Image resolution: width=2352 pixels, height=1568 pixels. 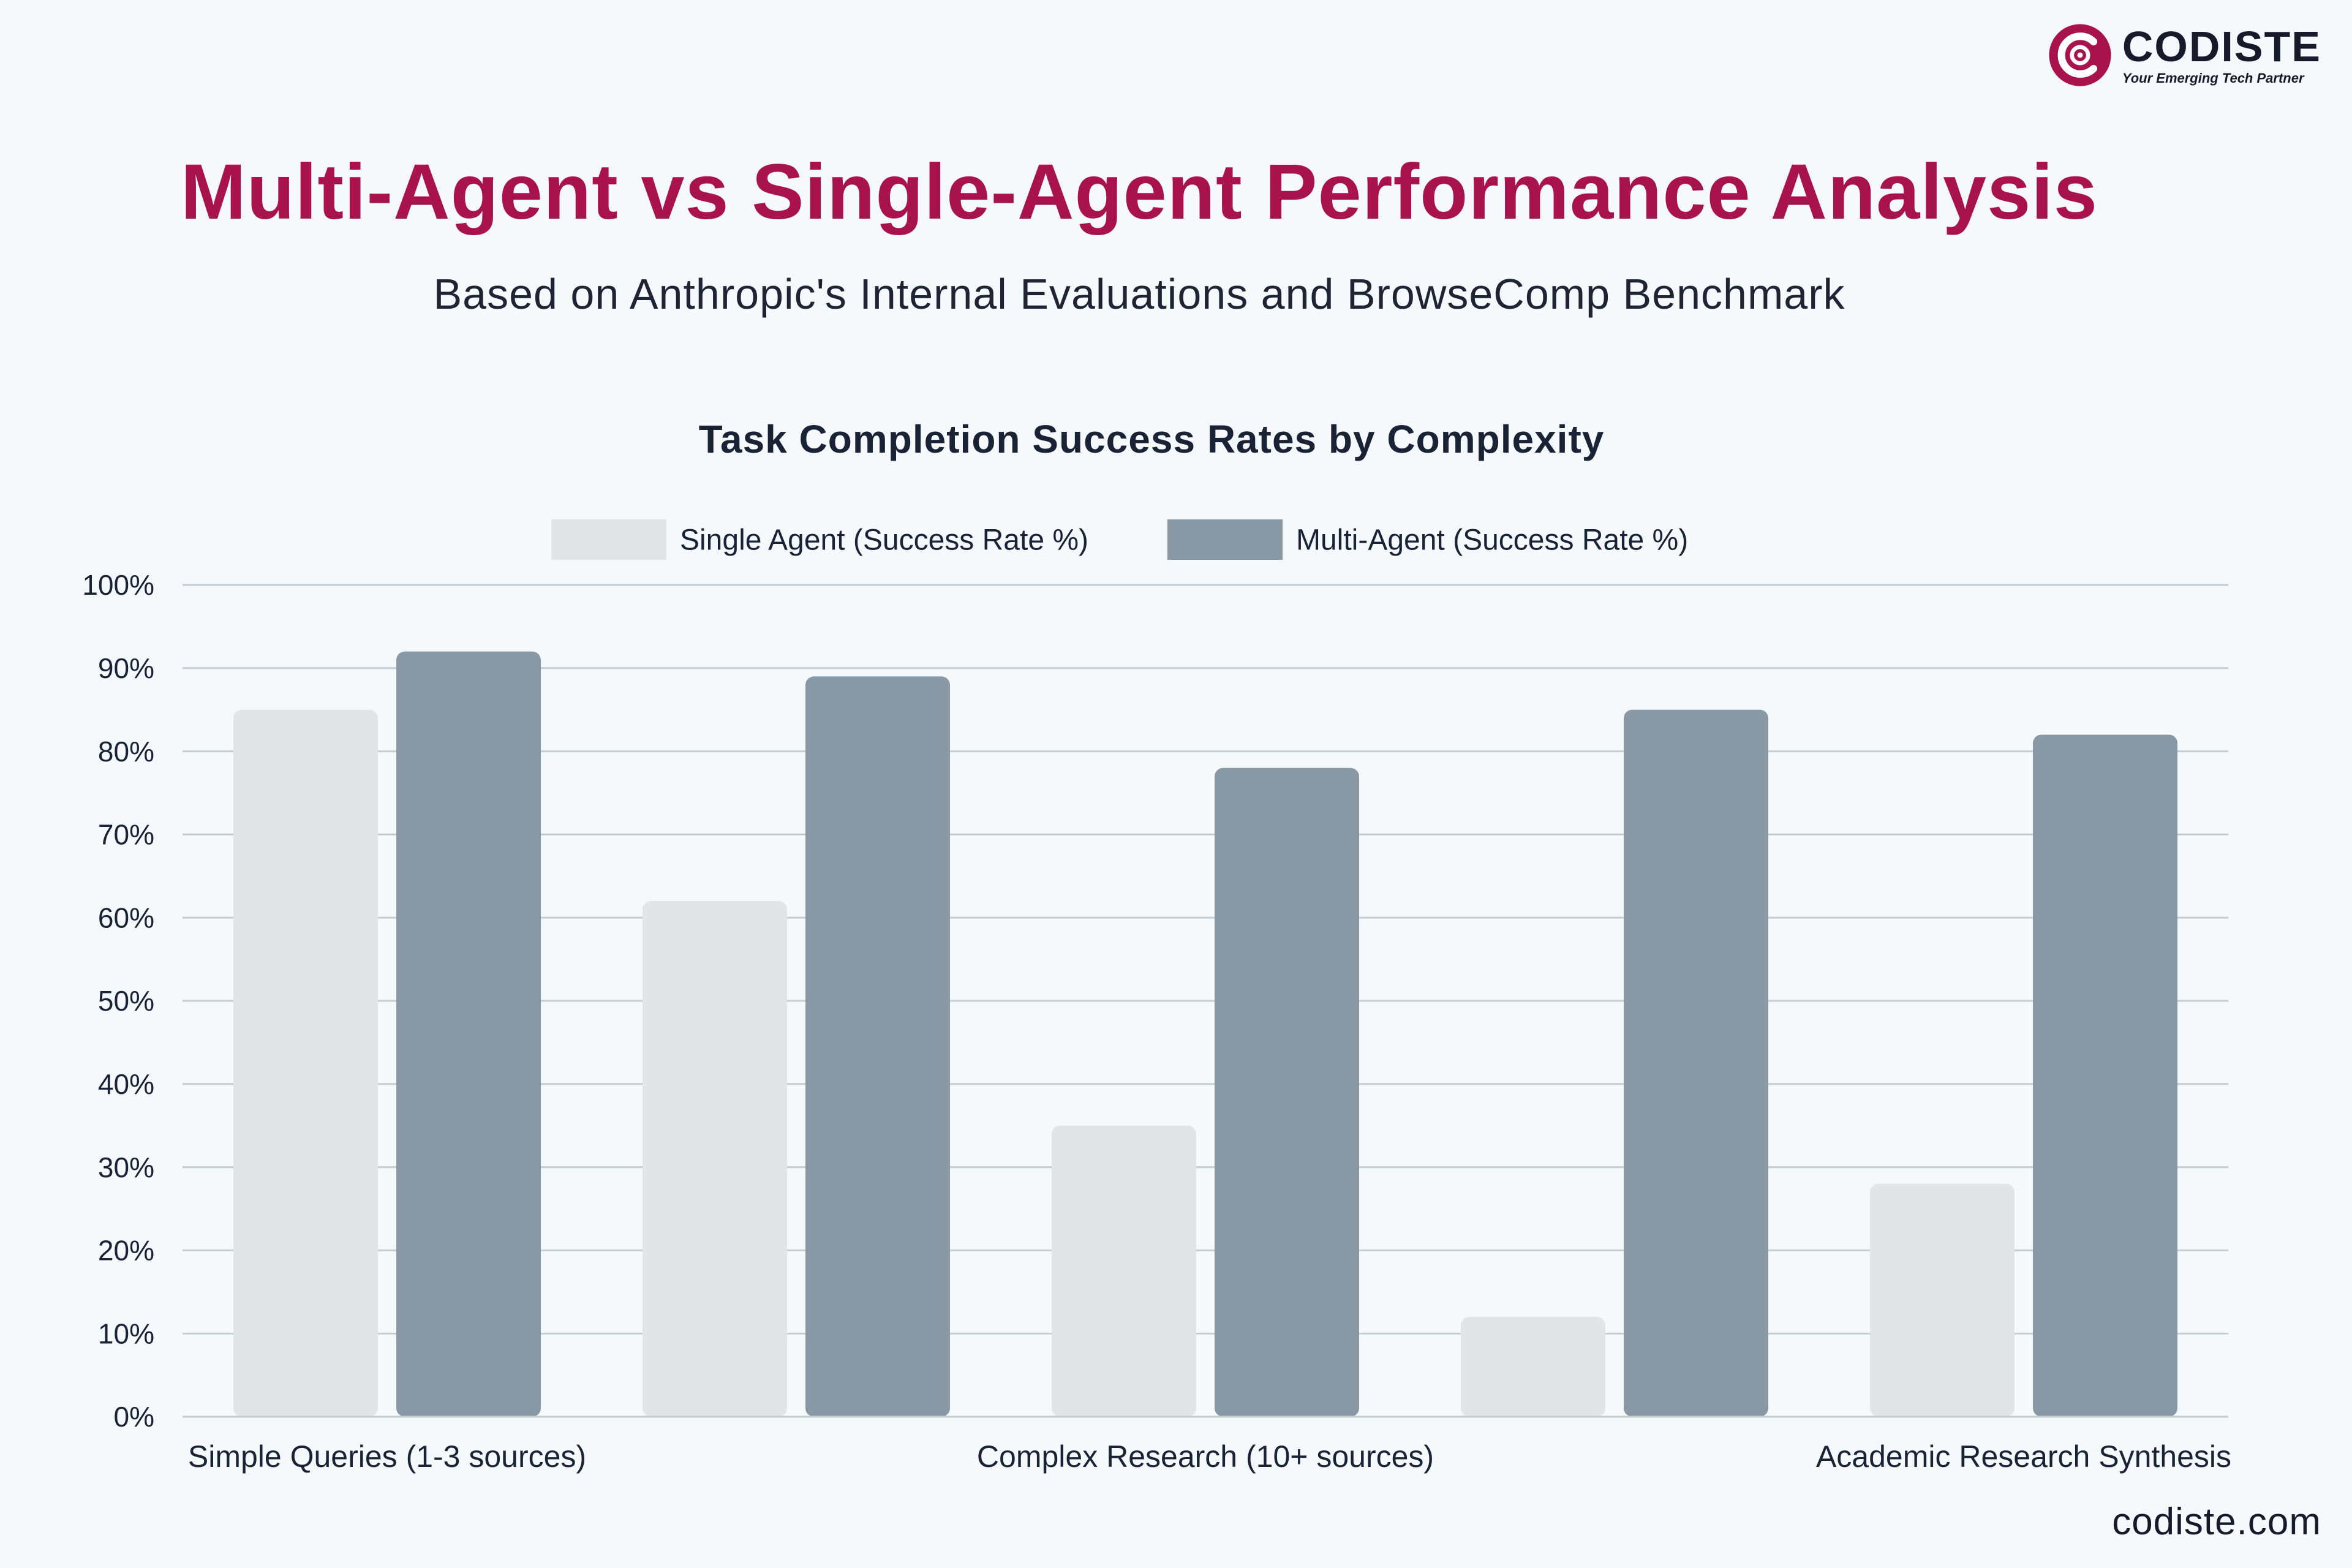 What do you see at coordinates (126, 1001) in the screenshot?
I see `y-tick-label: 50%` at bounding box center [126, 1001].